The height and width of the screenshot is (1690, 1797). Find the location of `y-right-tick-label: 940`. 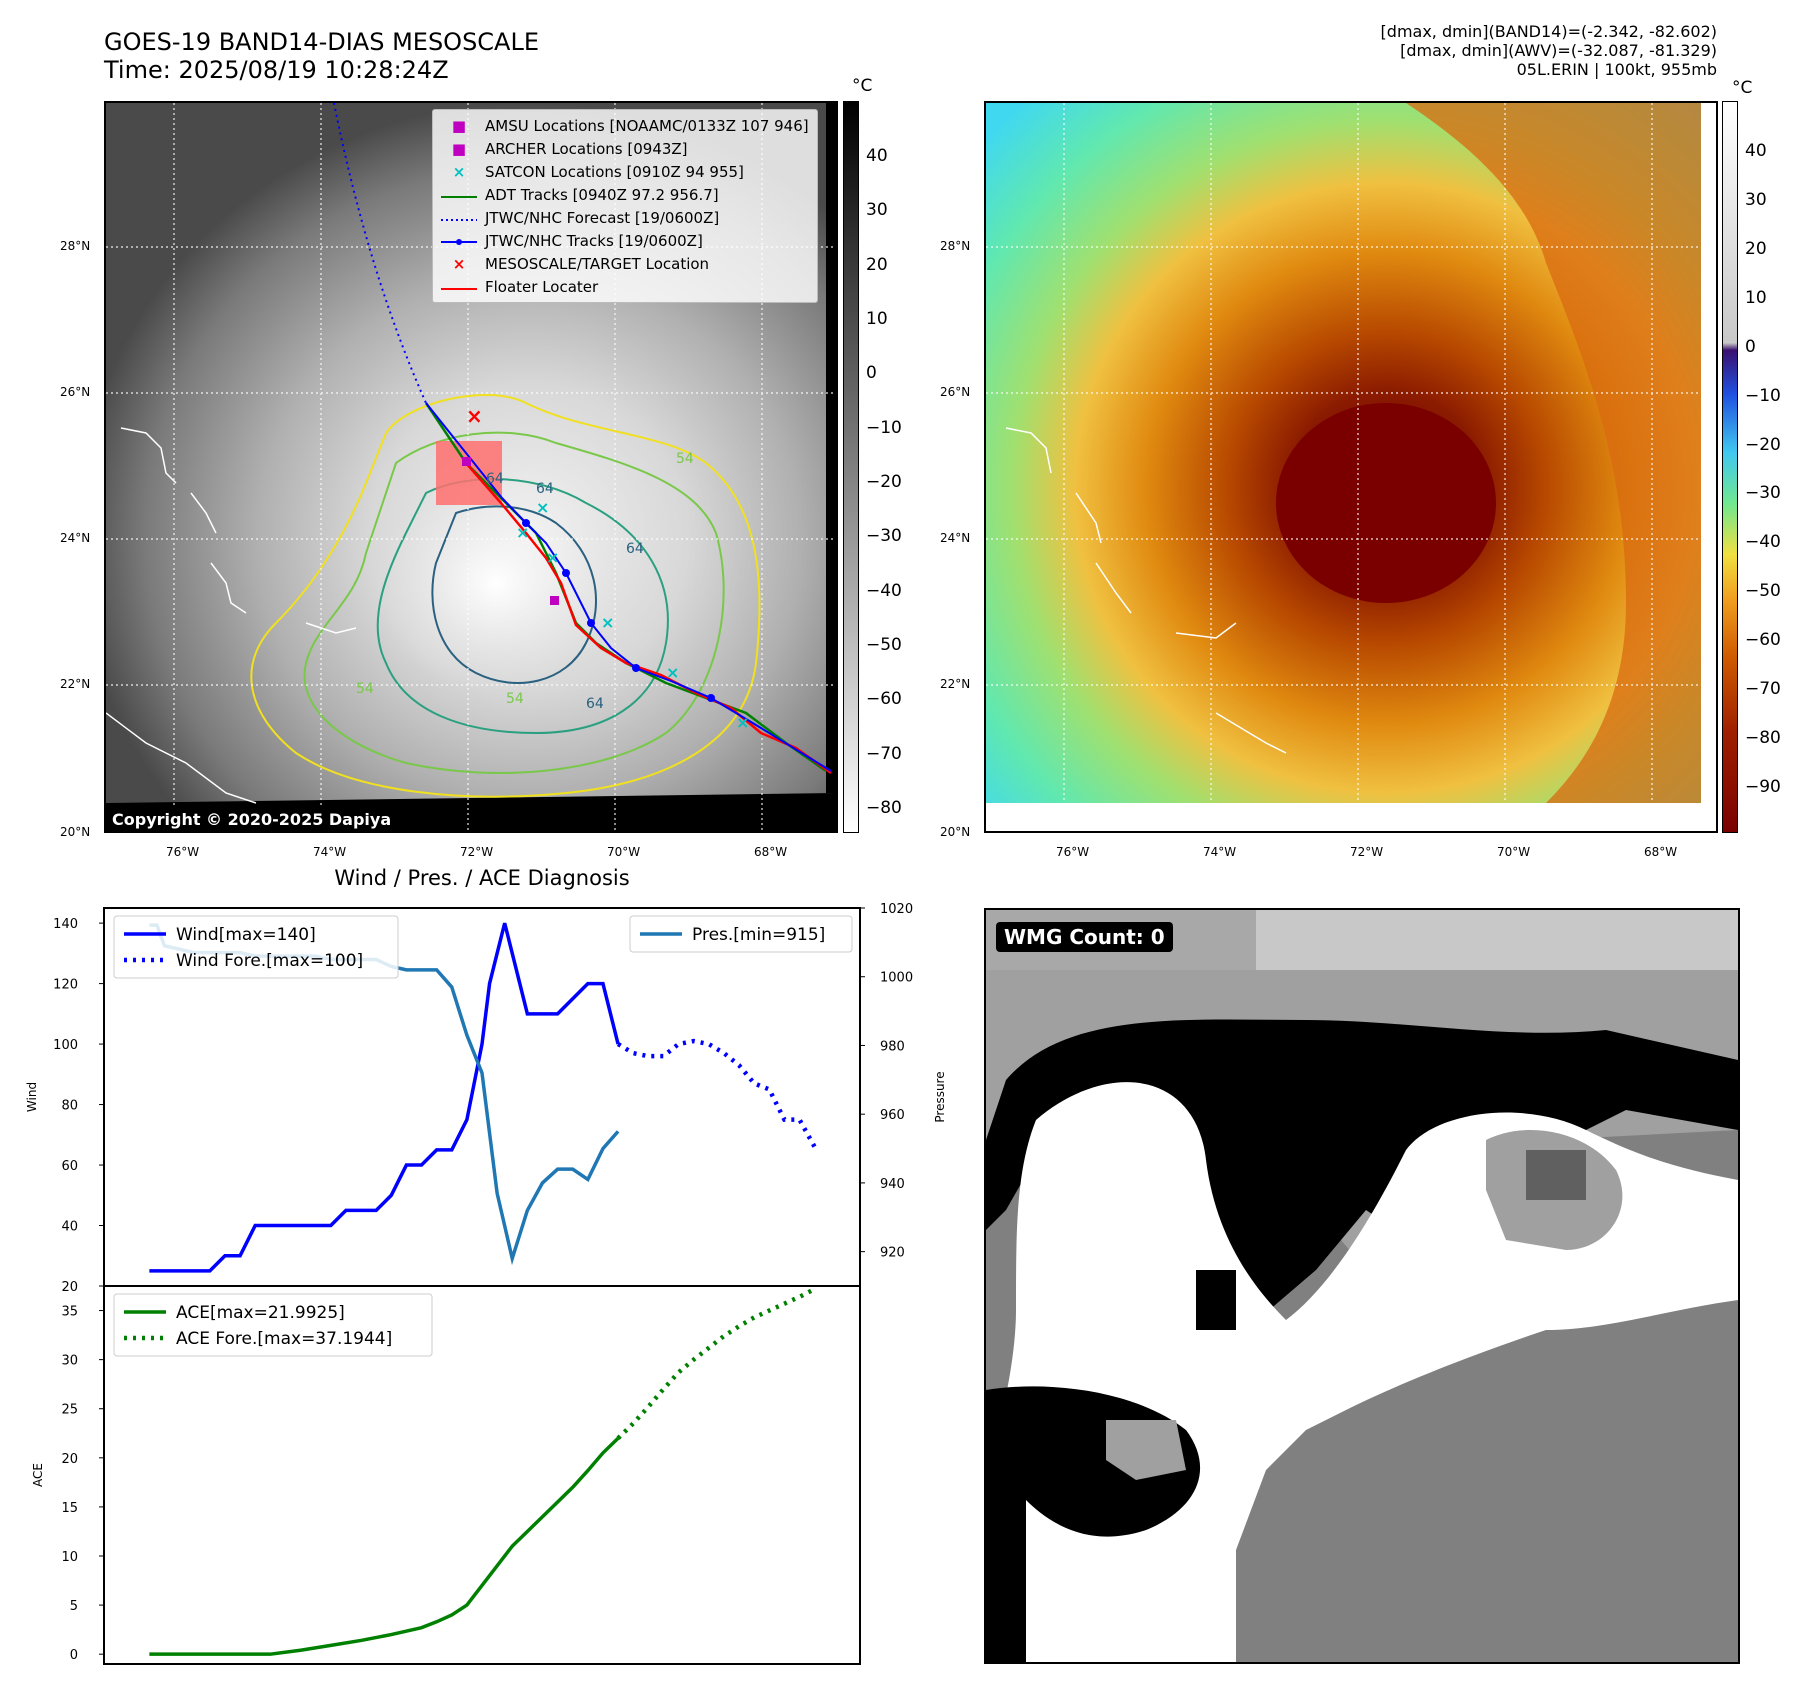

y-right-tick-label: 940 is located at coordinates (892, 1184).